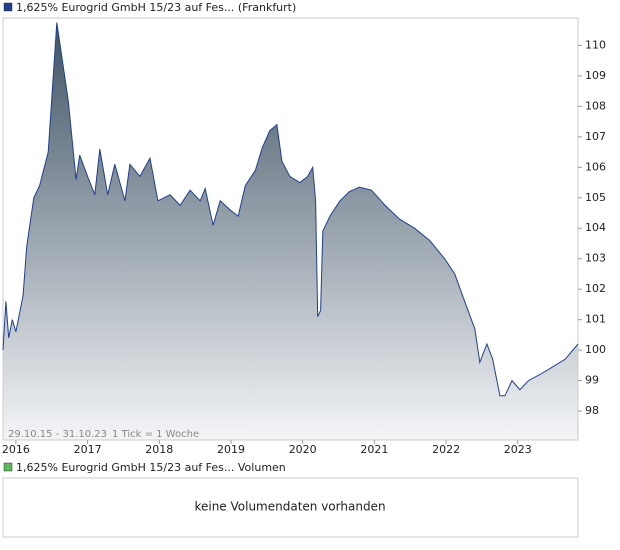  What do you see at coordinates (88, 449) in the screenshot?
I see `x-tick-label: 2017` at bounding box center [88, 449].